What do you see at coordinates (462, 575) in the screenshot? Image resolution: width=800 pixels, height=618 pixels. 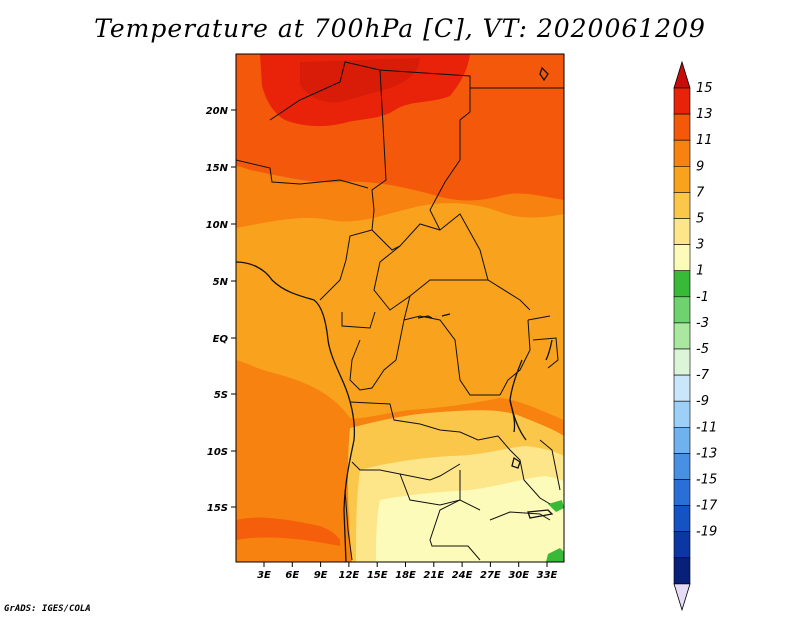 I see `lon-tick-label: 24E` at bounding box center [462, 575].